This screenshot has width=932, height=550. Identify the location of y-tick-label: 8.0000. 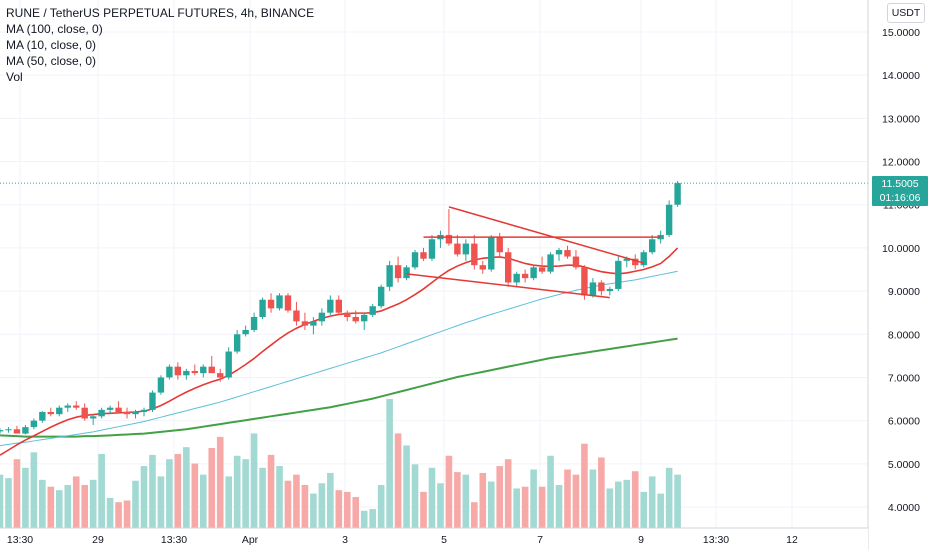
(904, 335).